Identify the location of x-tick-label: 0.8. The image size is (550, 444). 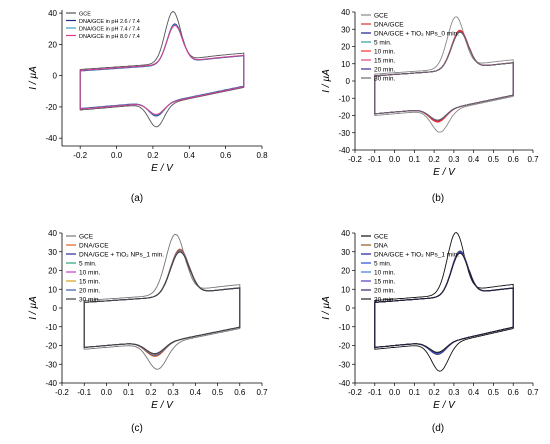
(262, 155).